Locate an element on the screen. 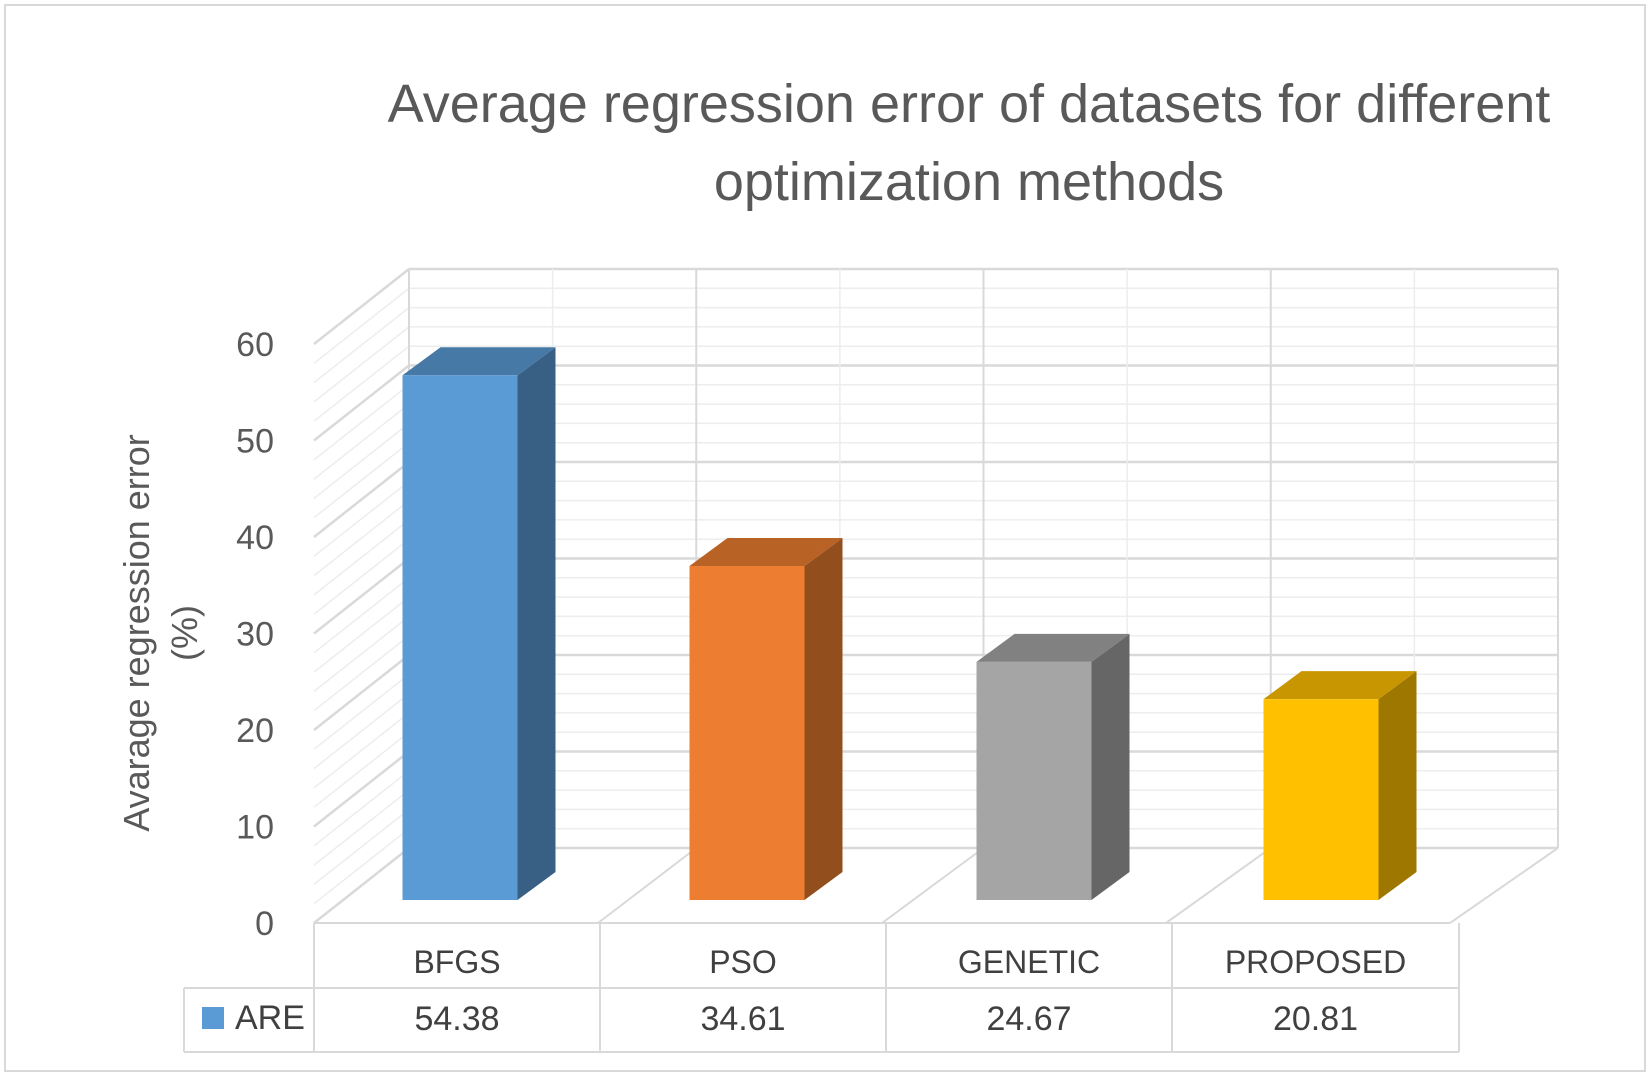  category-label-bfgs: BFGS is located at coordinates (456, 962).